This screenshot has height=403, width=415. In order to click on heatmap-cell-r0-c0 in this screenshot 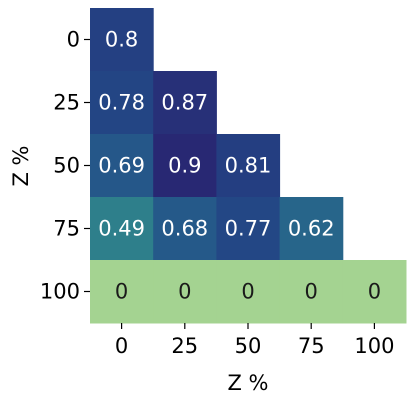, I will do `click(122, 40)`.